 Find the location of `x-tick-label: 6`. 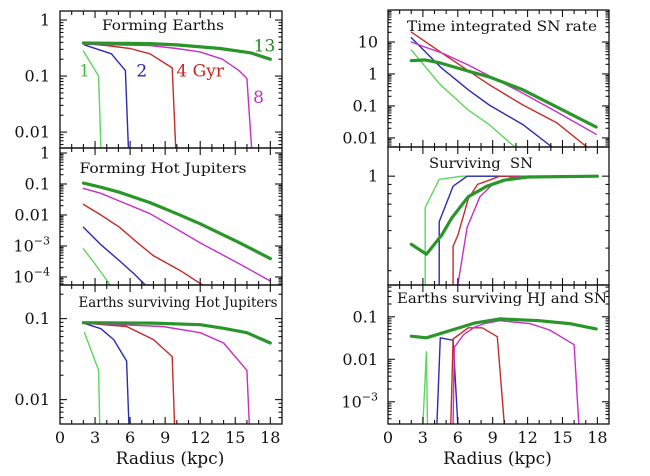

x-tick-label: 6 is located at coordinates (458, 437).